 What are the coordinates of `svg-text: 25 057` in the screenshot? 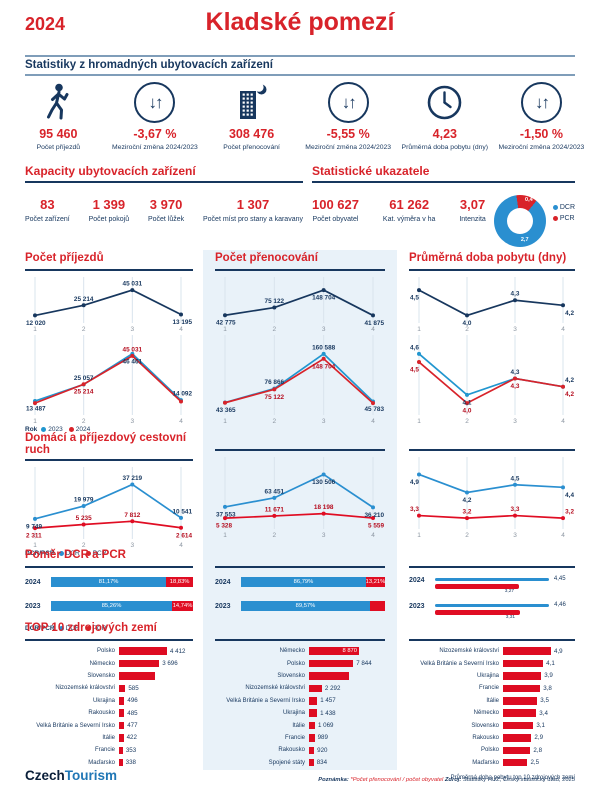 It's located at (84, 378).